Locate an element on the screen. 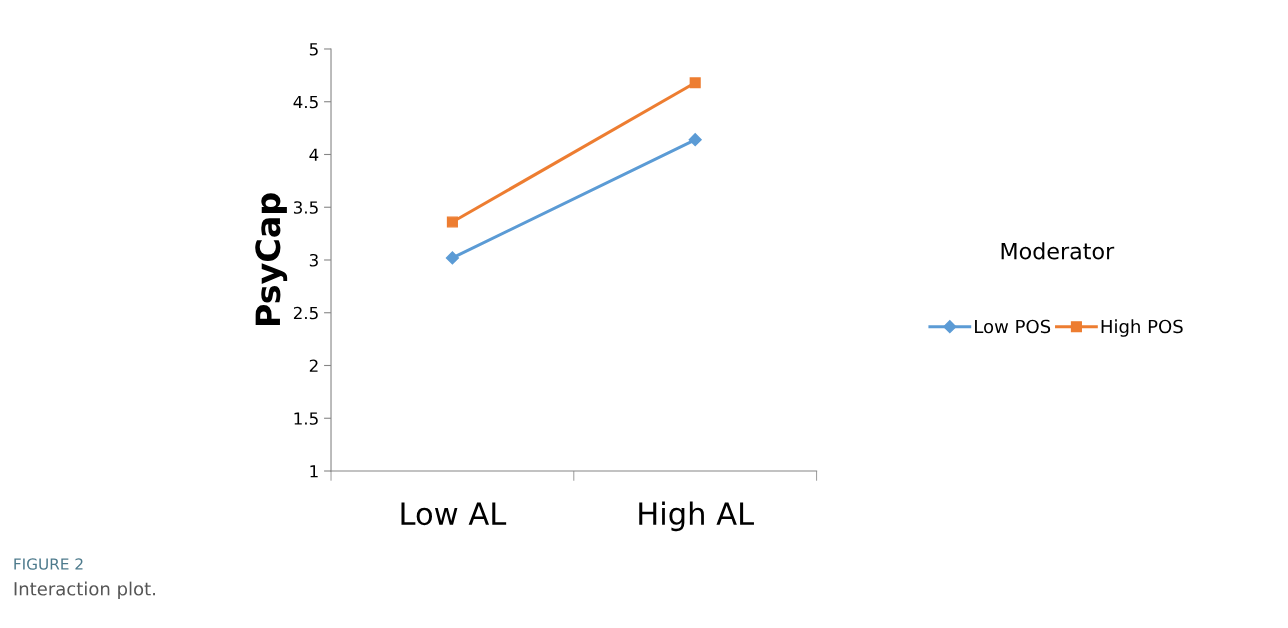  y-tick-label: 4.5 is located at coordinates (305, 102).